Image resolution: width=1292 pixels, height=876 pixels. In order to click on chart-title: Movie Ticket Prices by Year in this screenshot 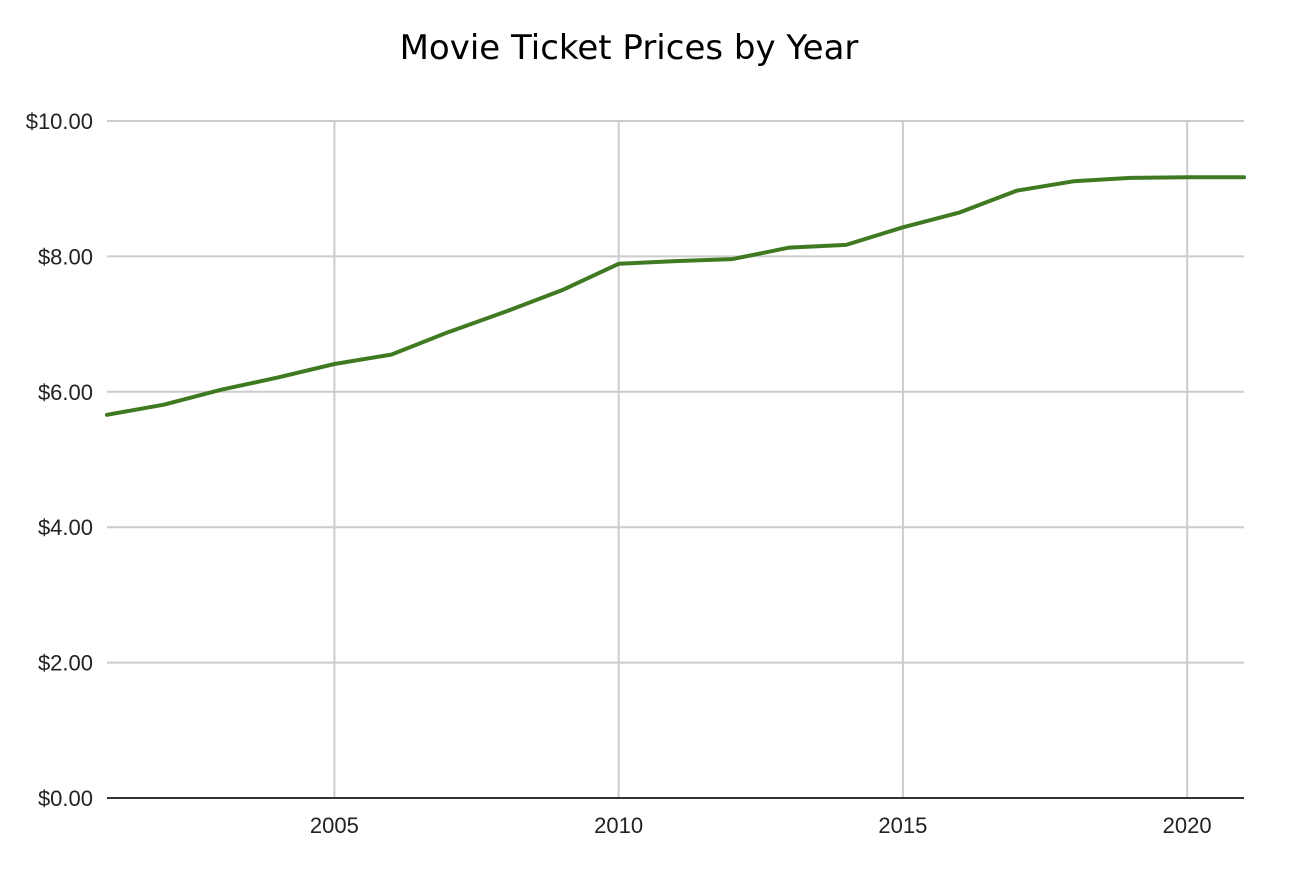, I will do `click(629, 48)`.